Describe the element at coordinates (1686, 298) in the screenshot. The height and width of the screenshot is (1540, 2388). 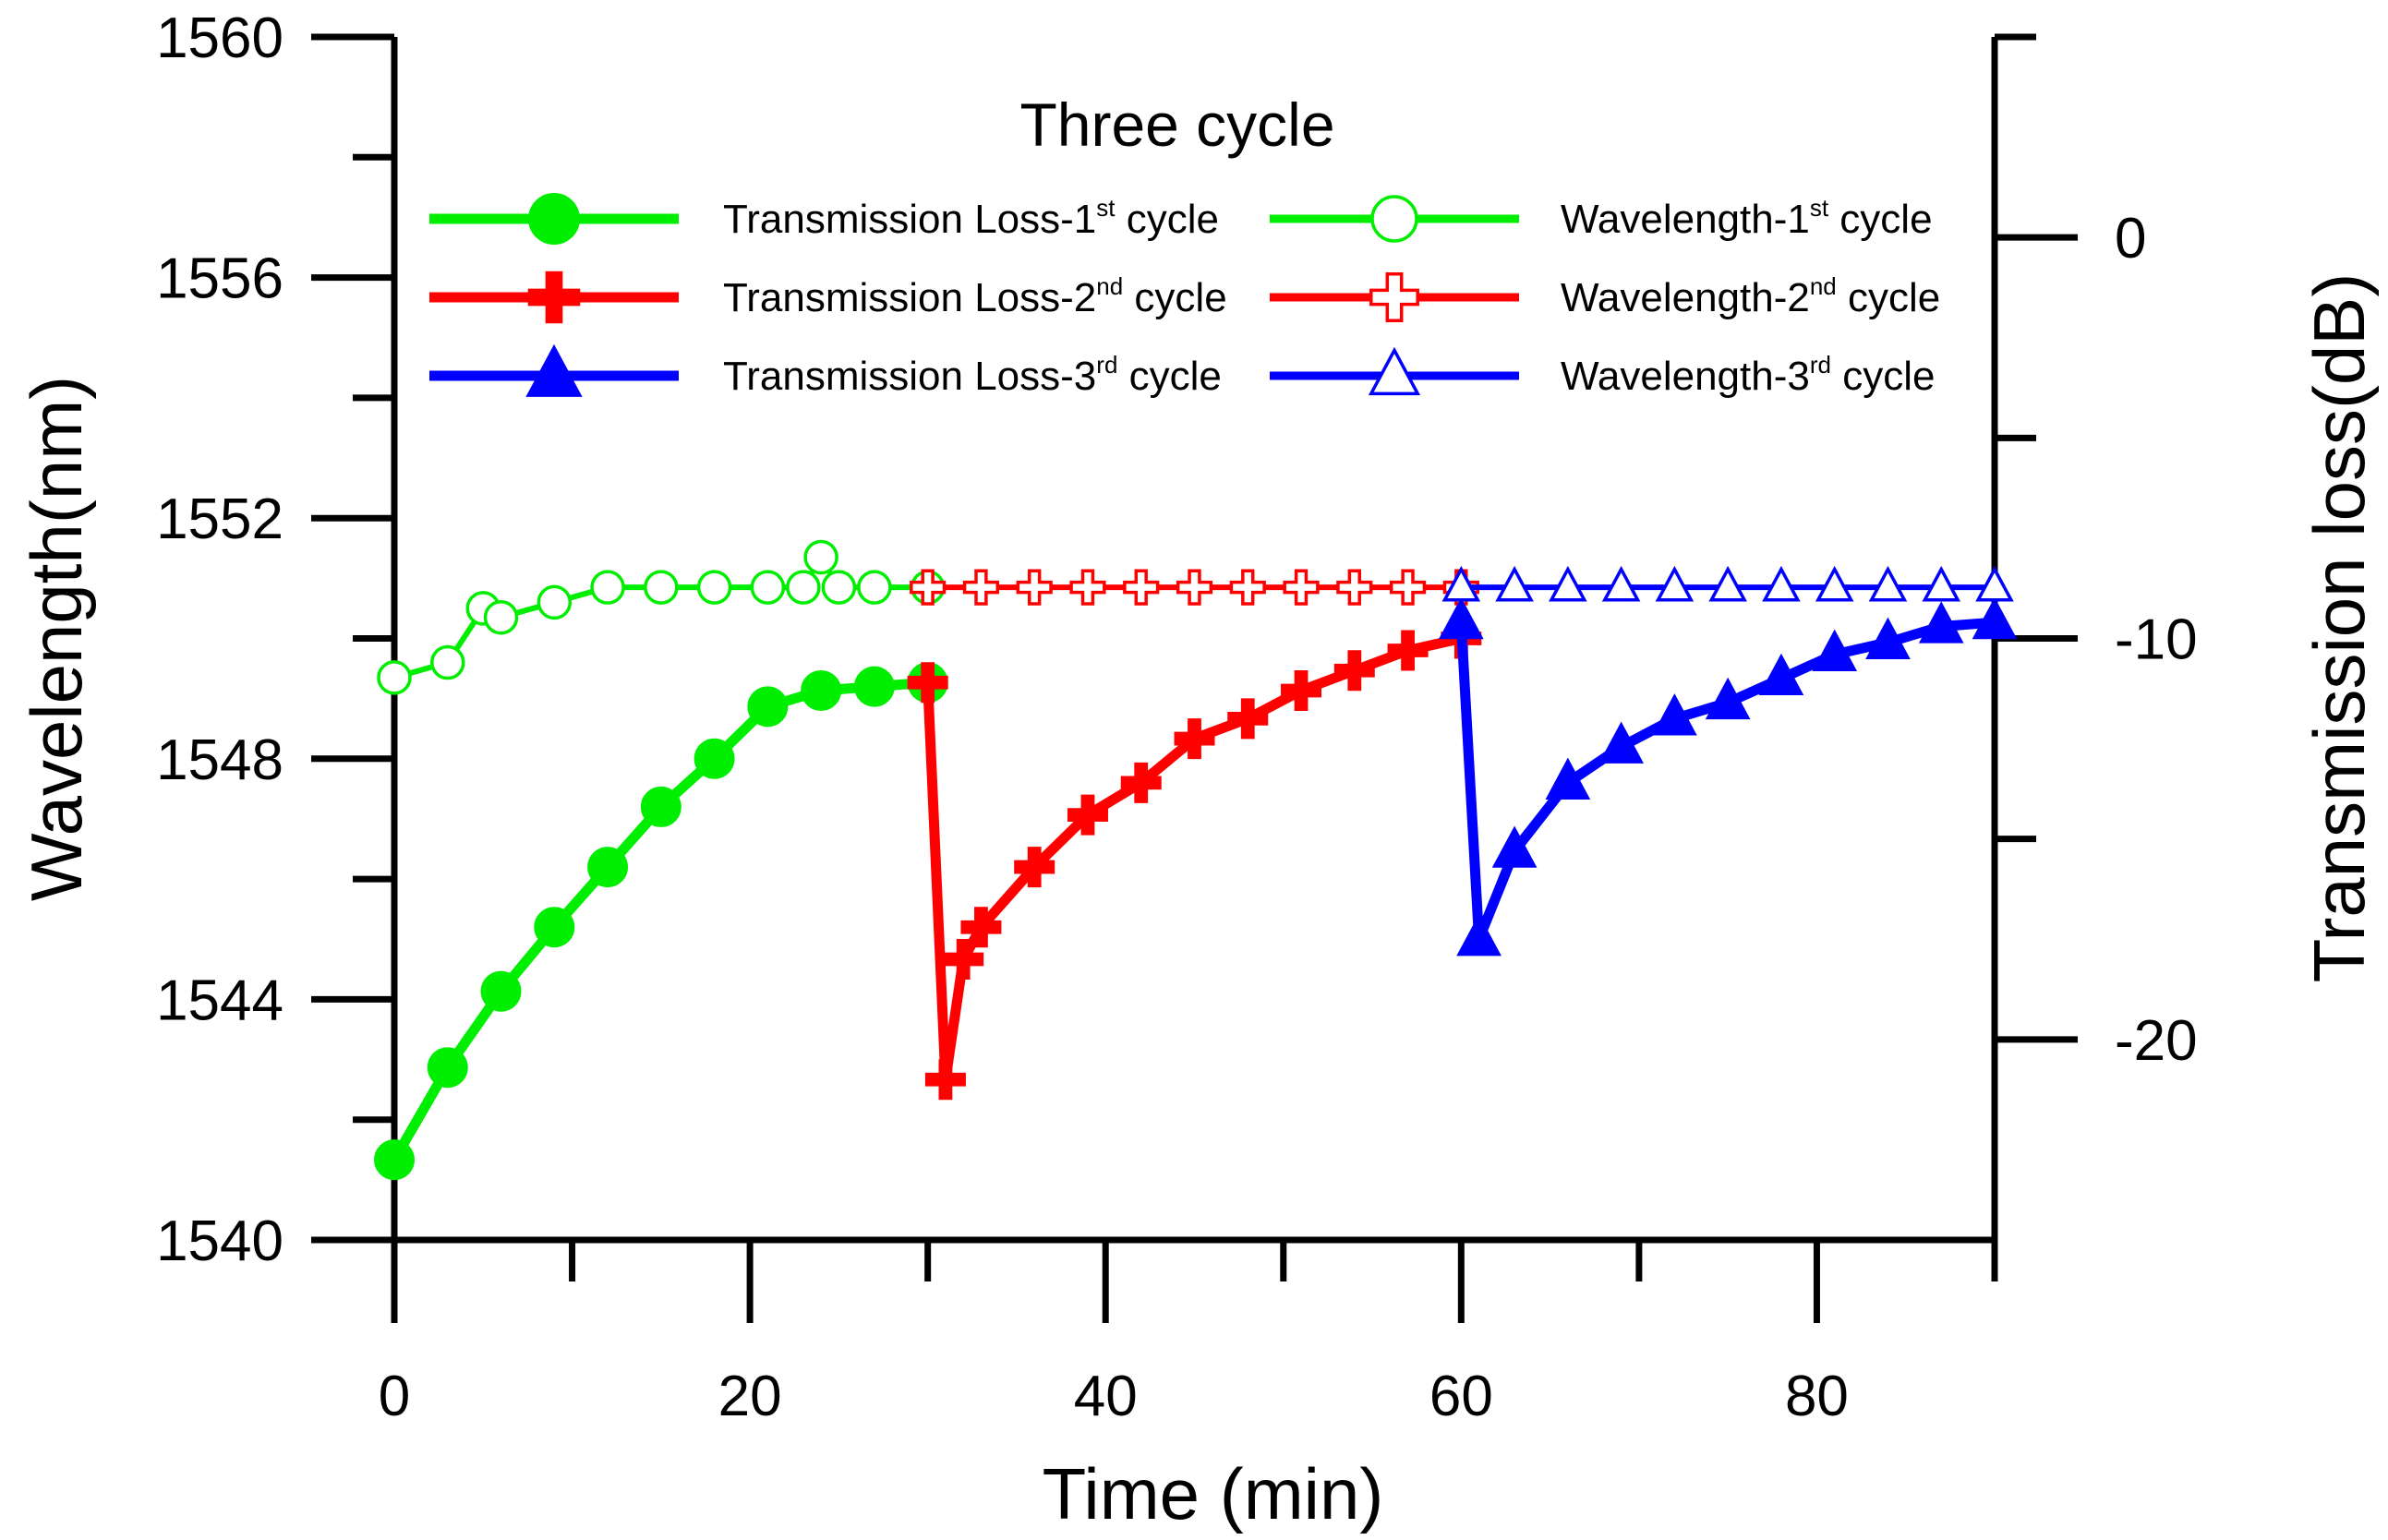
I see `legend-label-base: Wavelength-2` at that location.